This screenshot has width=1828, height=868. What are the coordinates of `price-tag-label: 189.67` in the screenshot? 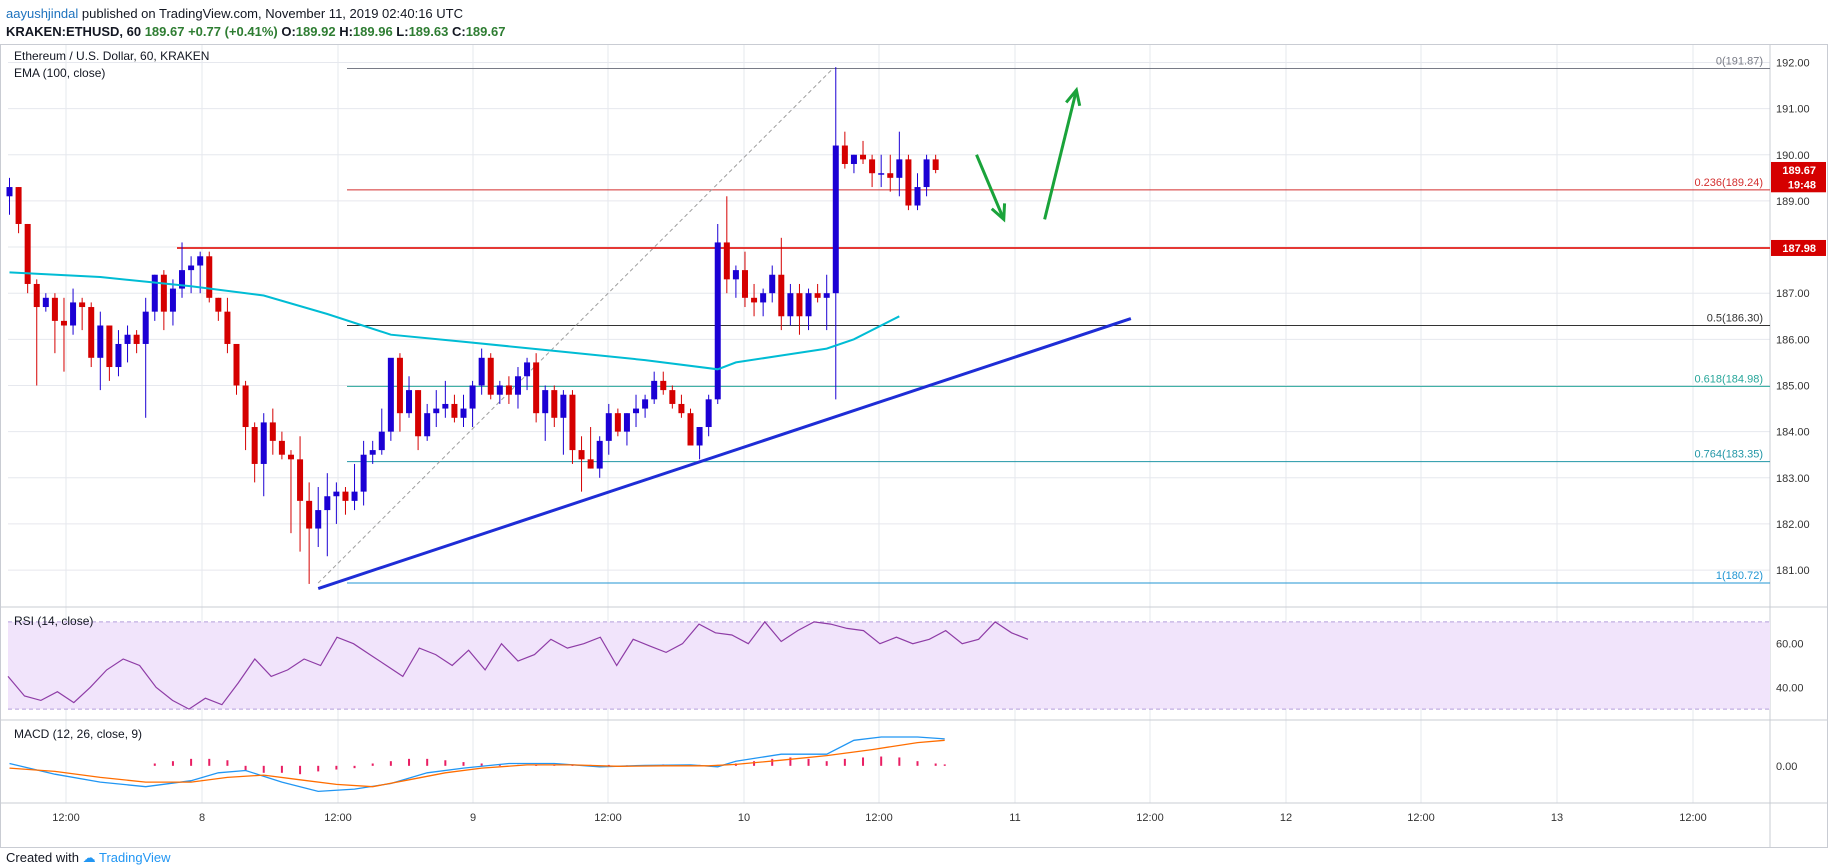 It's located at (1799, 171).